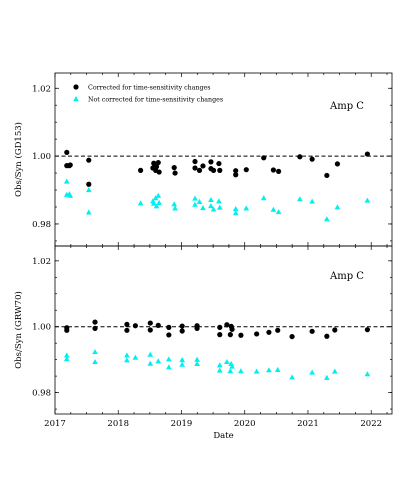 This screenshot has height=494, width=415. Describe the element at coordinates (245, 424) in the screenshot. I see `x-tick-label: 2020` at that location.